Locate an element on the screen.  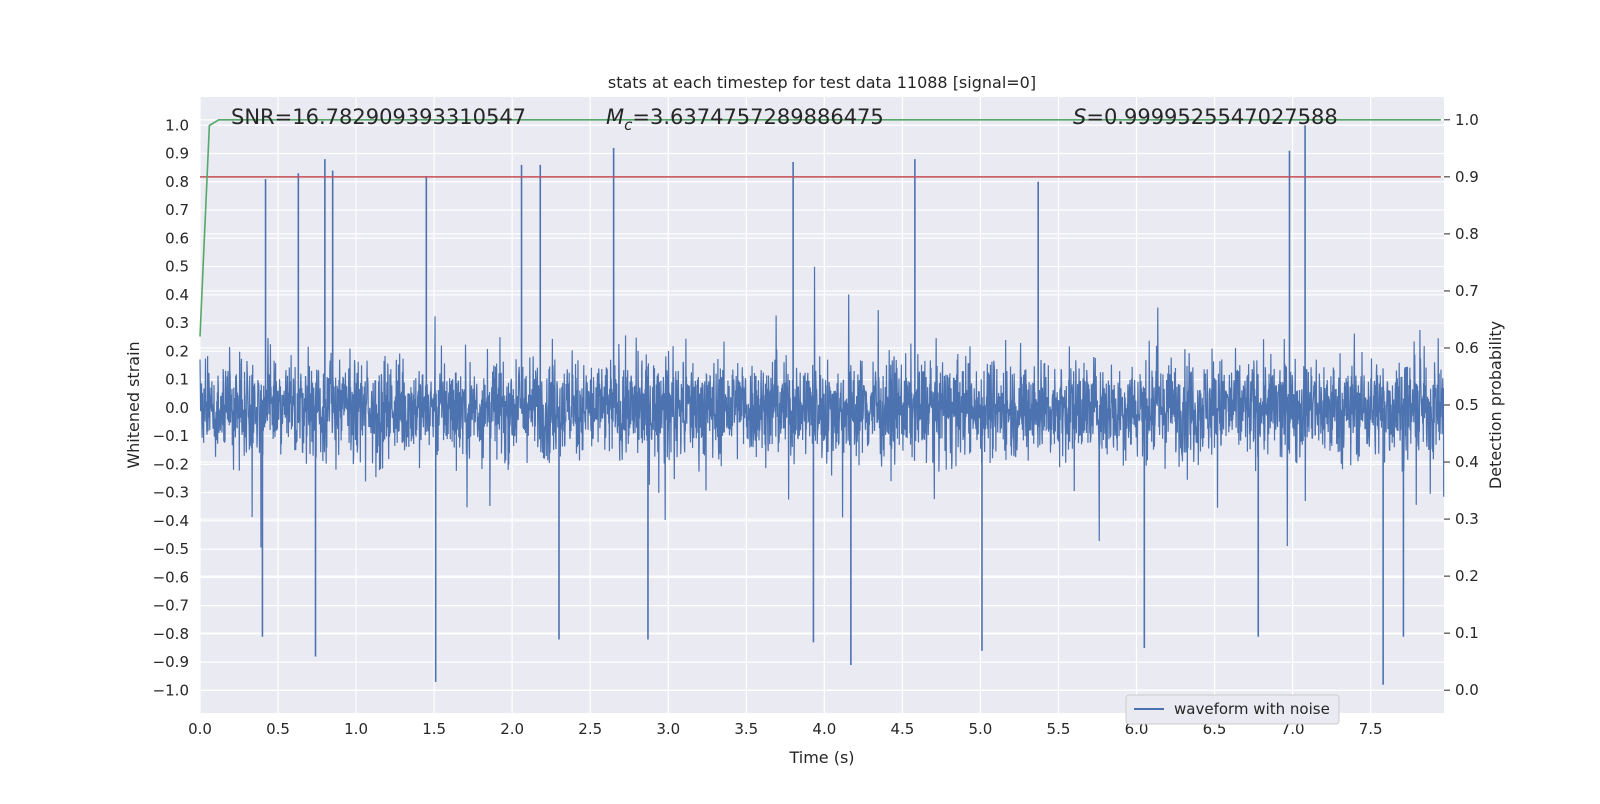
y-left-tick-label: 0.6 is located at coordinates (177, 238).